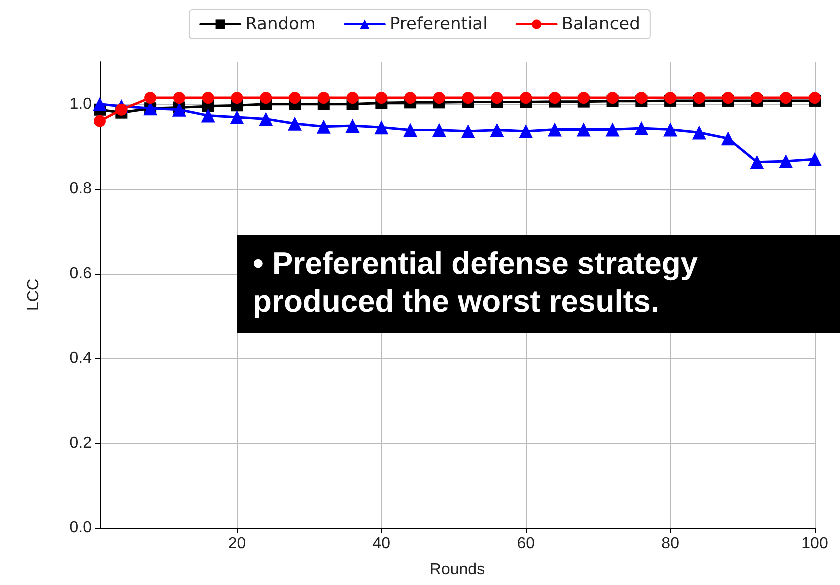 This screenshot has width=840, height=585. Describe the element at coordinates (81, 273) in the screenshot. I see `y-tick-label: 0.6` at that location.